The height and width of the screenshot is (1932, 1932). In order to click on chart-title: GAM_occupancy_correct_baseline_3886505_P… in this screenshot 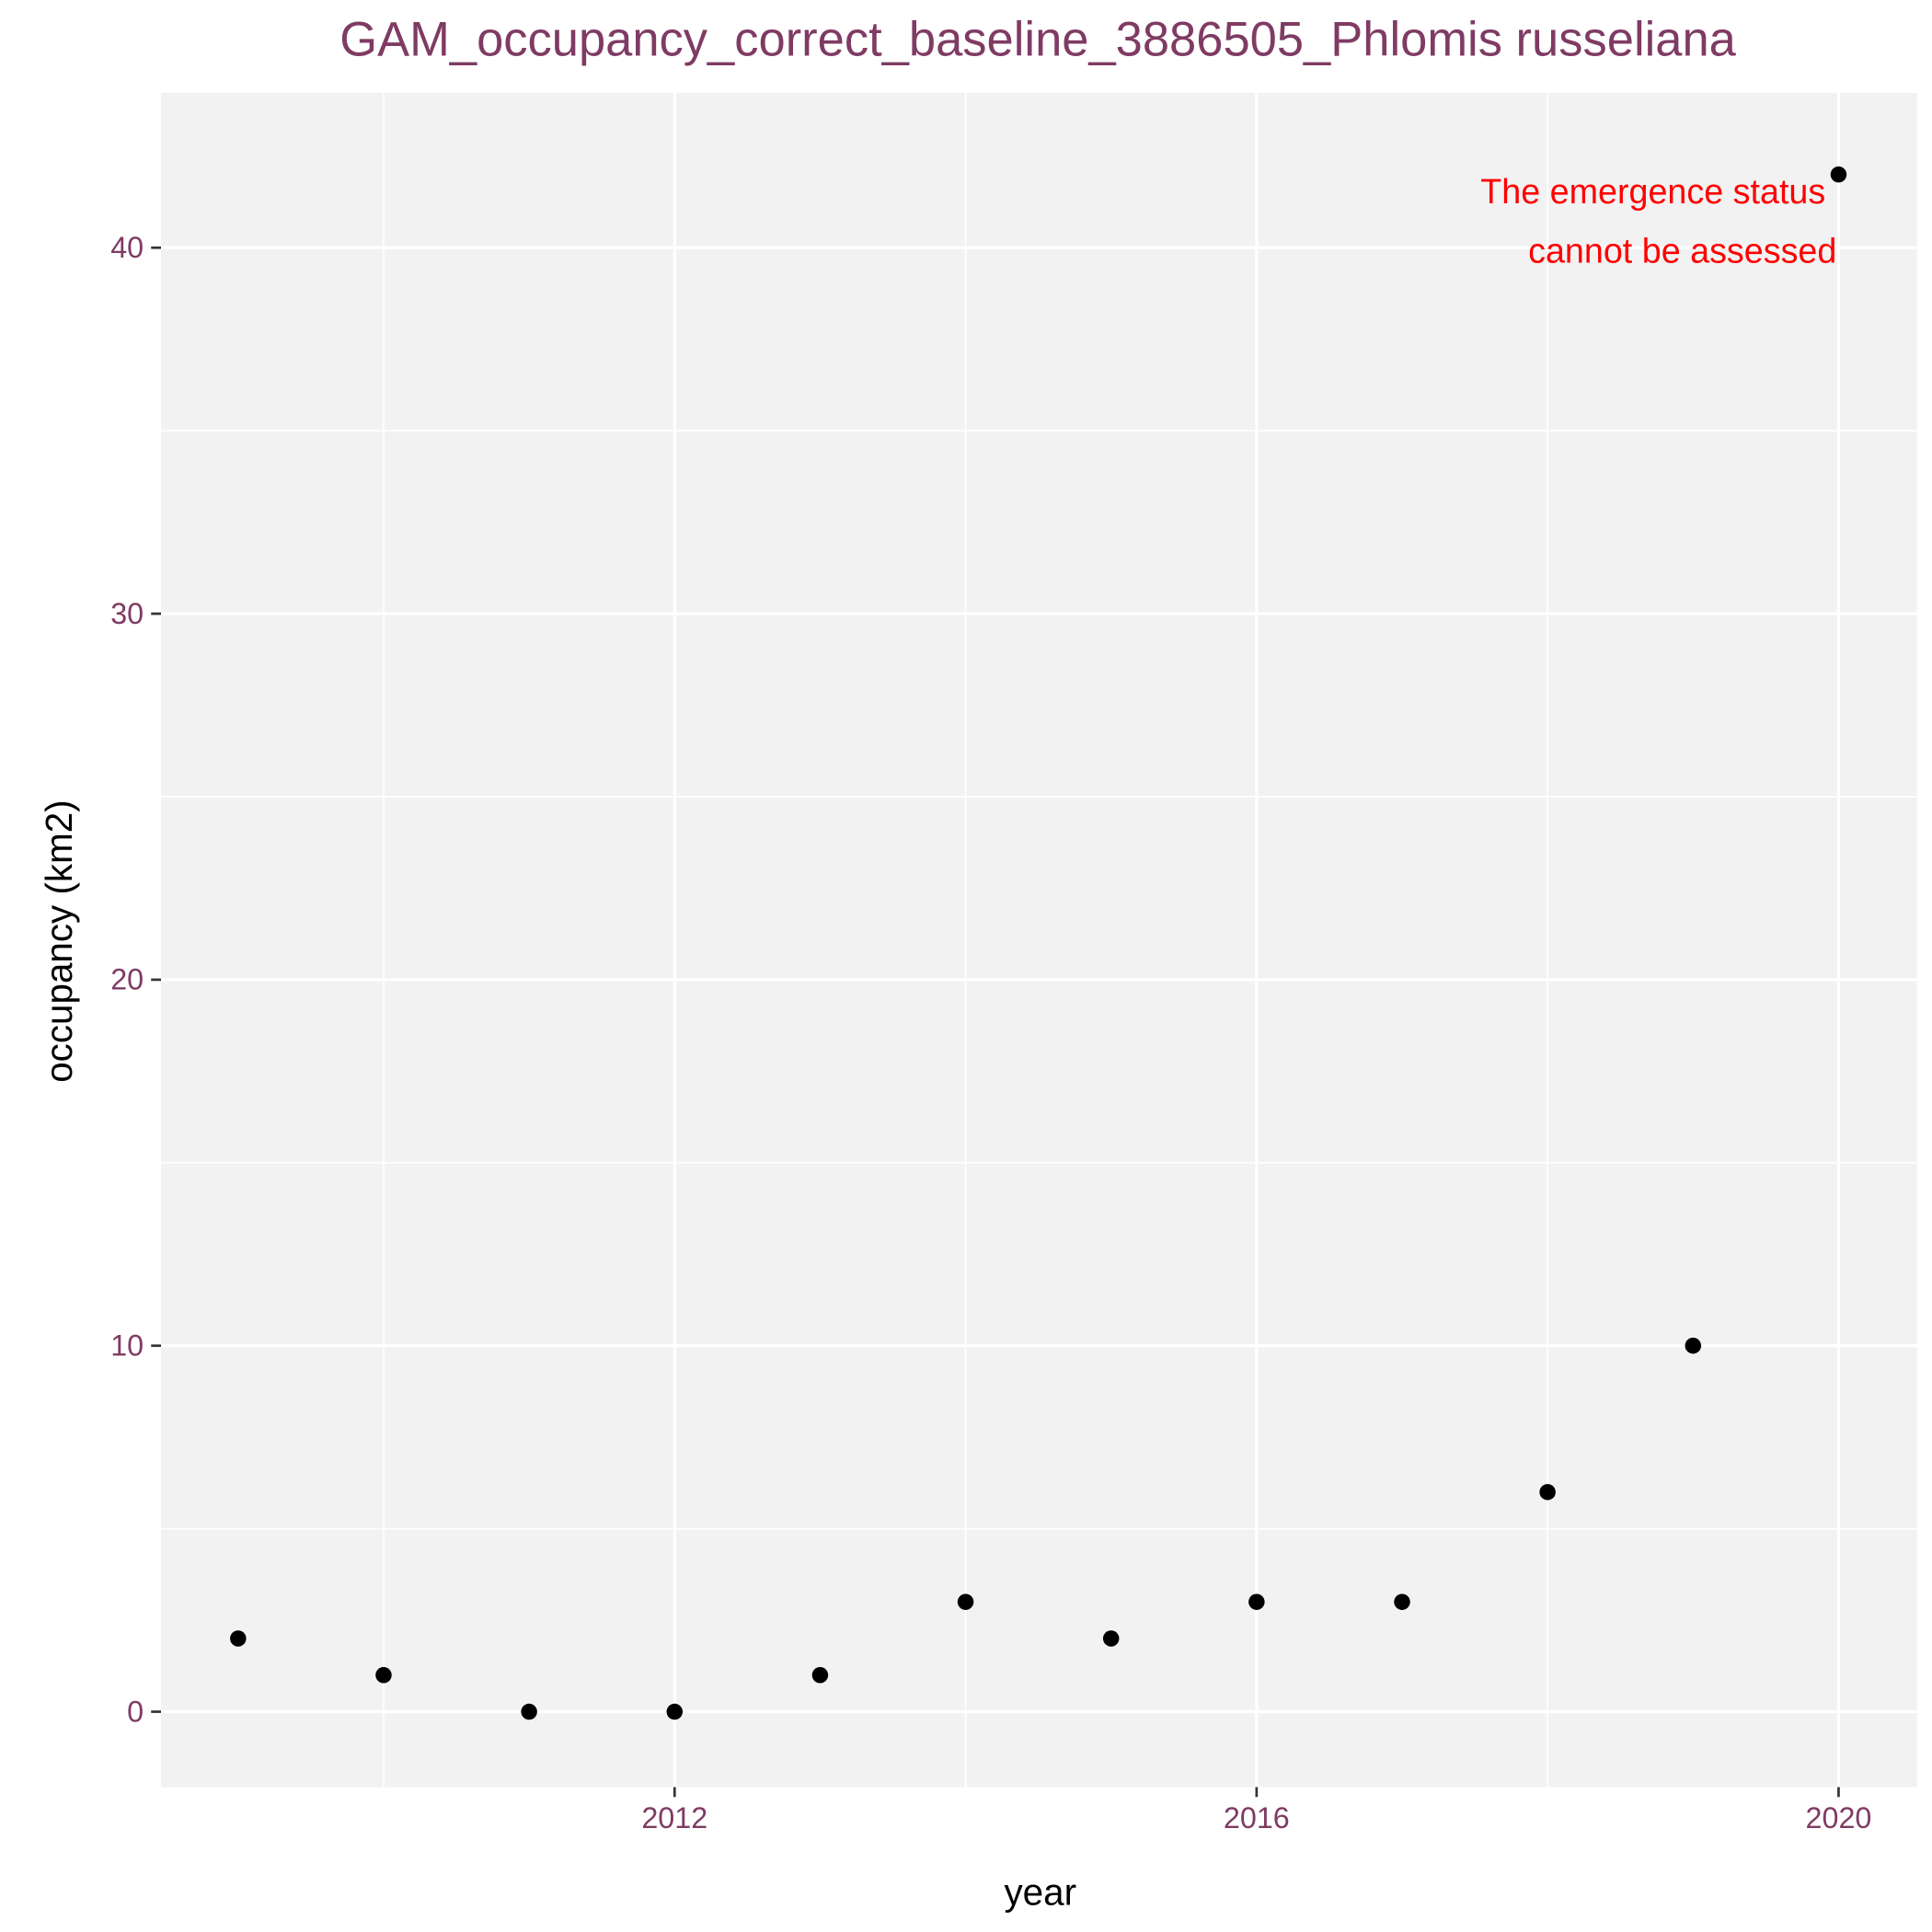, I will do `click(1037, 40)`.